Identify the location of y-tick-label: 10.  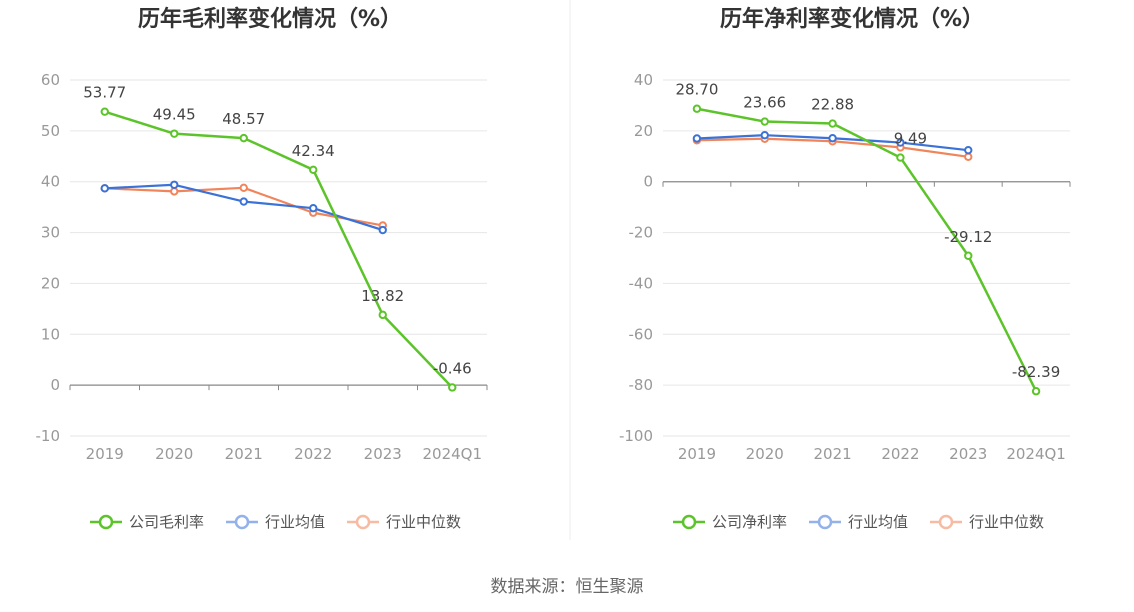
(50, 334).